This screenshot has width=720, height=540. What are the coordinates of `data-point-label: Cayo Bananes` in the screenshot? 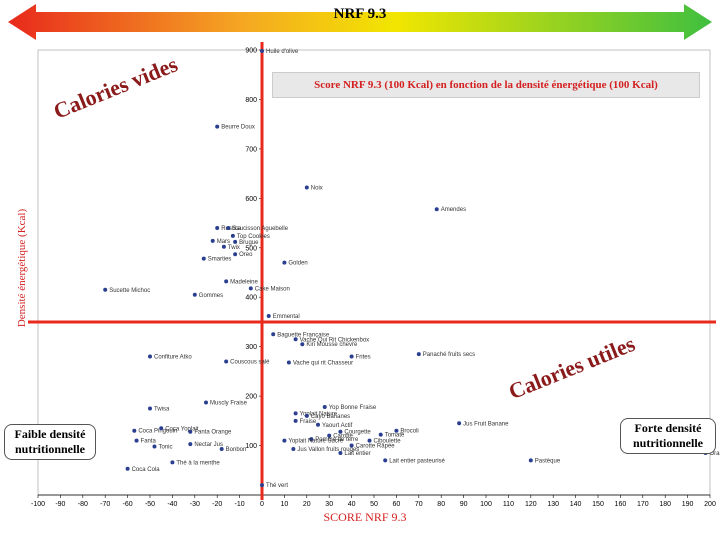 It's located at (330, 417).